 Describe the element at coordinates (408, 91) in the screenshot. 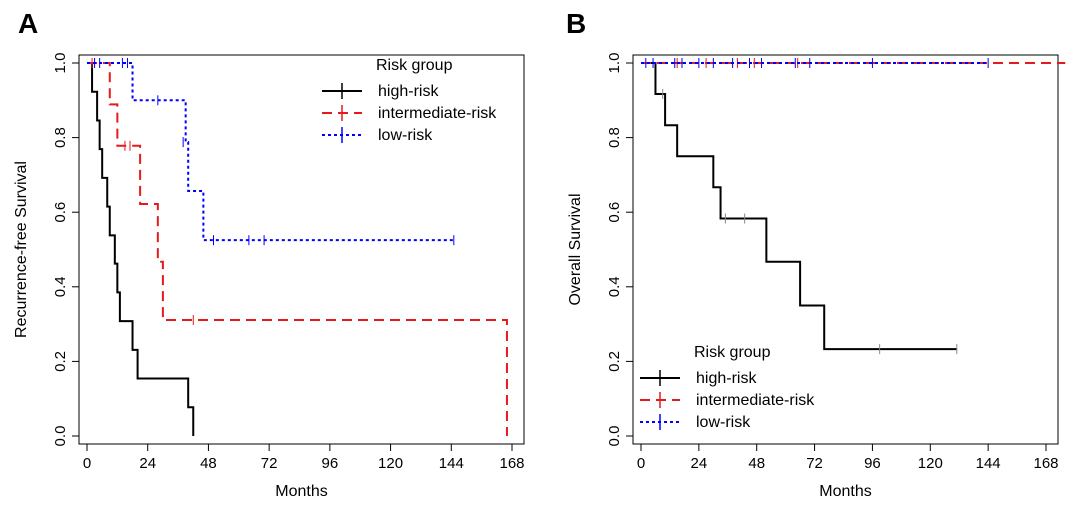

I see `panel-a-legend-label-high-risk: high-risk` at that location.